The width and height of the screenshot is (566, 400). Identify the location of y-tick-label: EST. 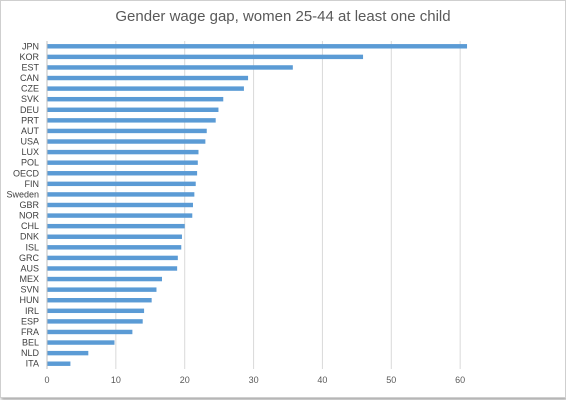
(30, 67).